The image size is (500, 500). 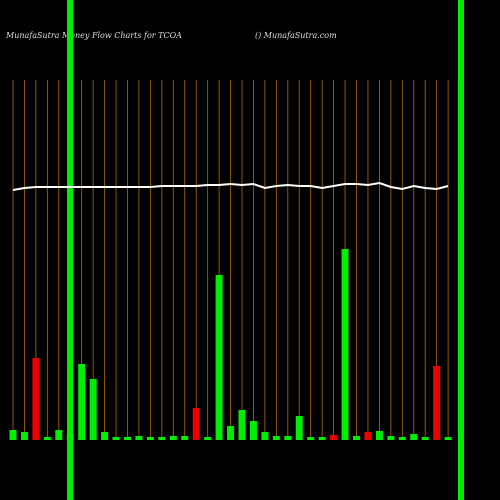 What do you see at coordinates (296, 35) in the screenshot?
I see `chart-subtitle: () MunafaSutra.com` at bounding box center [296, 35].